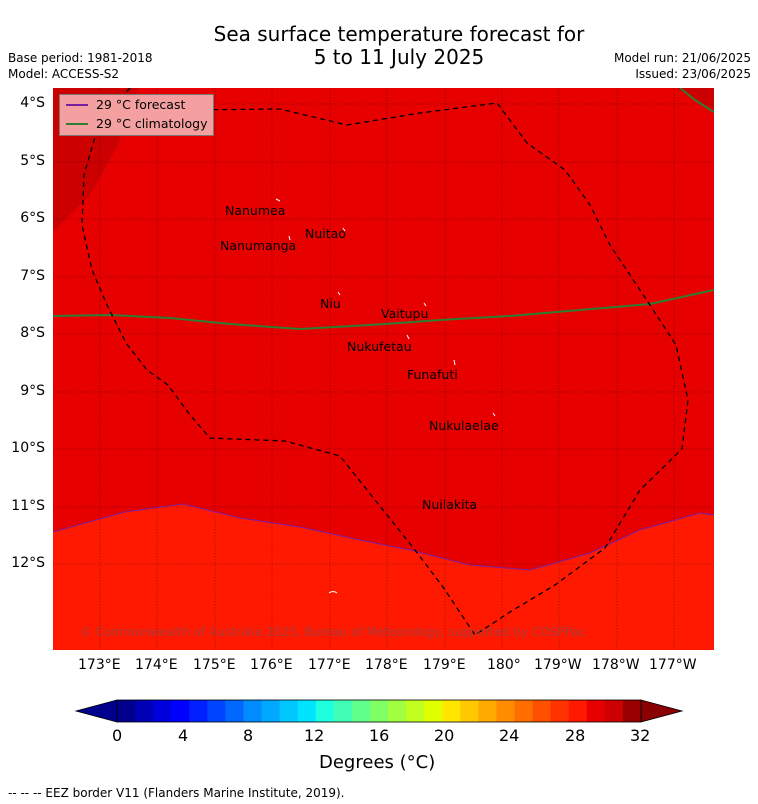 The height and width of the screenshot is (804, 758). Describe the element at coordinates (383, 537) in the screenshot. I see `forecast-29c-contour` at that location.